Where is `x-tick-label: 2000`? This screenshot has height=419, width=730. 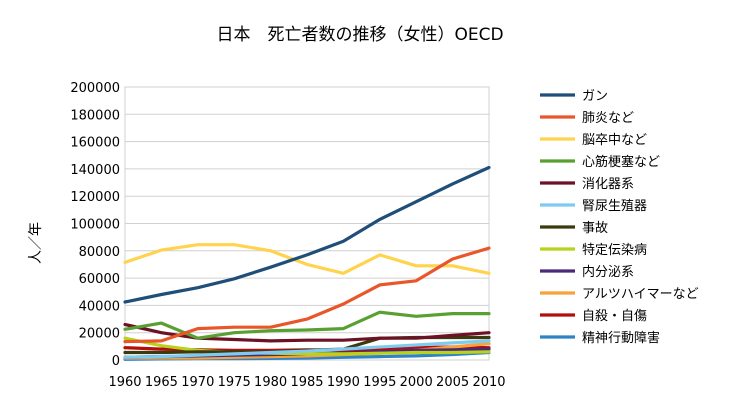
x-tick-label: 2000 is located at coordinates (416, 382).